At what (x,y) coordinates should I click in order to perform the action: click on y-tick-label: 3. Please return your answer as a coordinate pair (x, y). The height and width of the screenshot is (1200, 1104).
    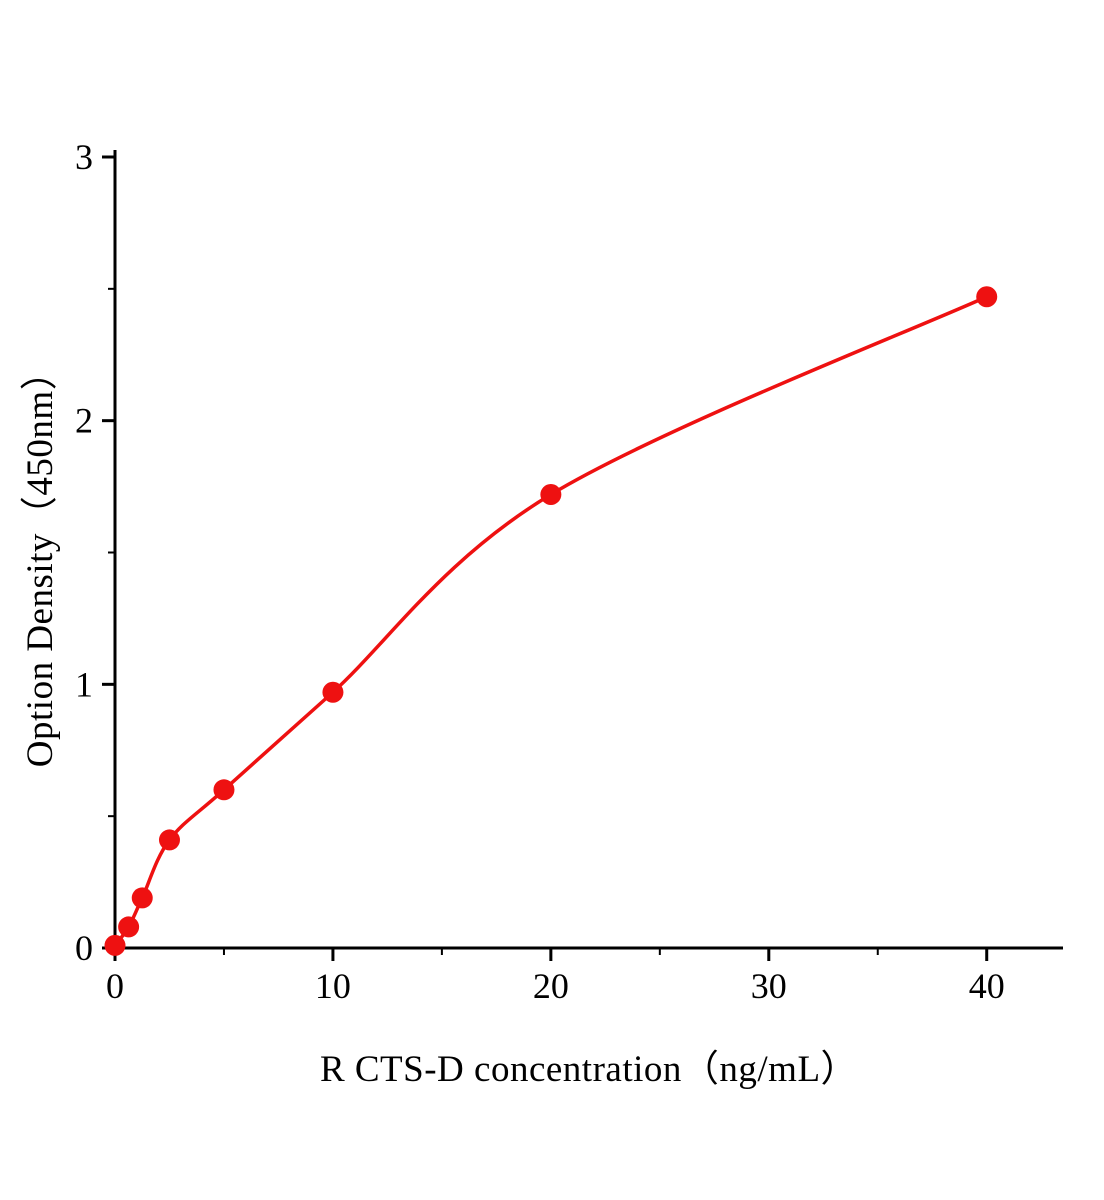
    Looking at the image, I should click on (84, 157).